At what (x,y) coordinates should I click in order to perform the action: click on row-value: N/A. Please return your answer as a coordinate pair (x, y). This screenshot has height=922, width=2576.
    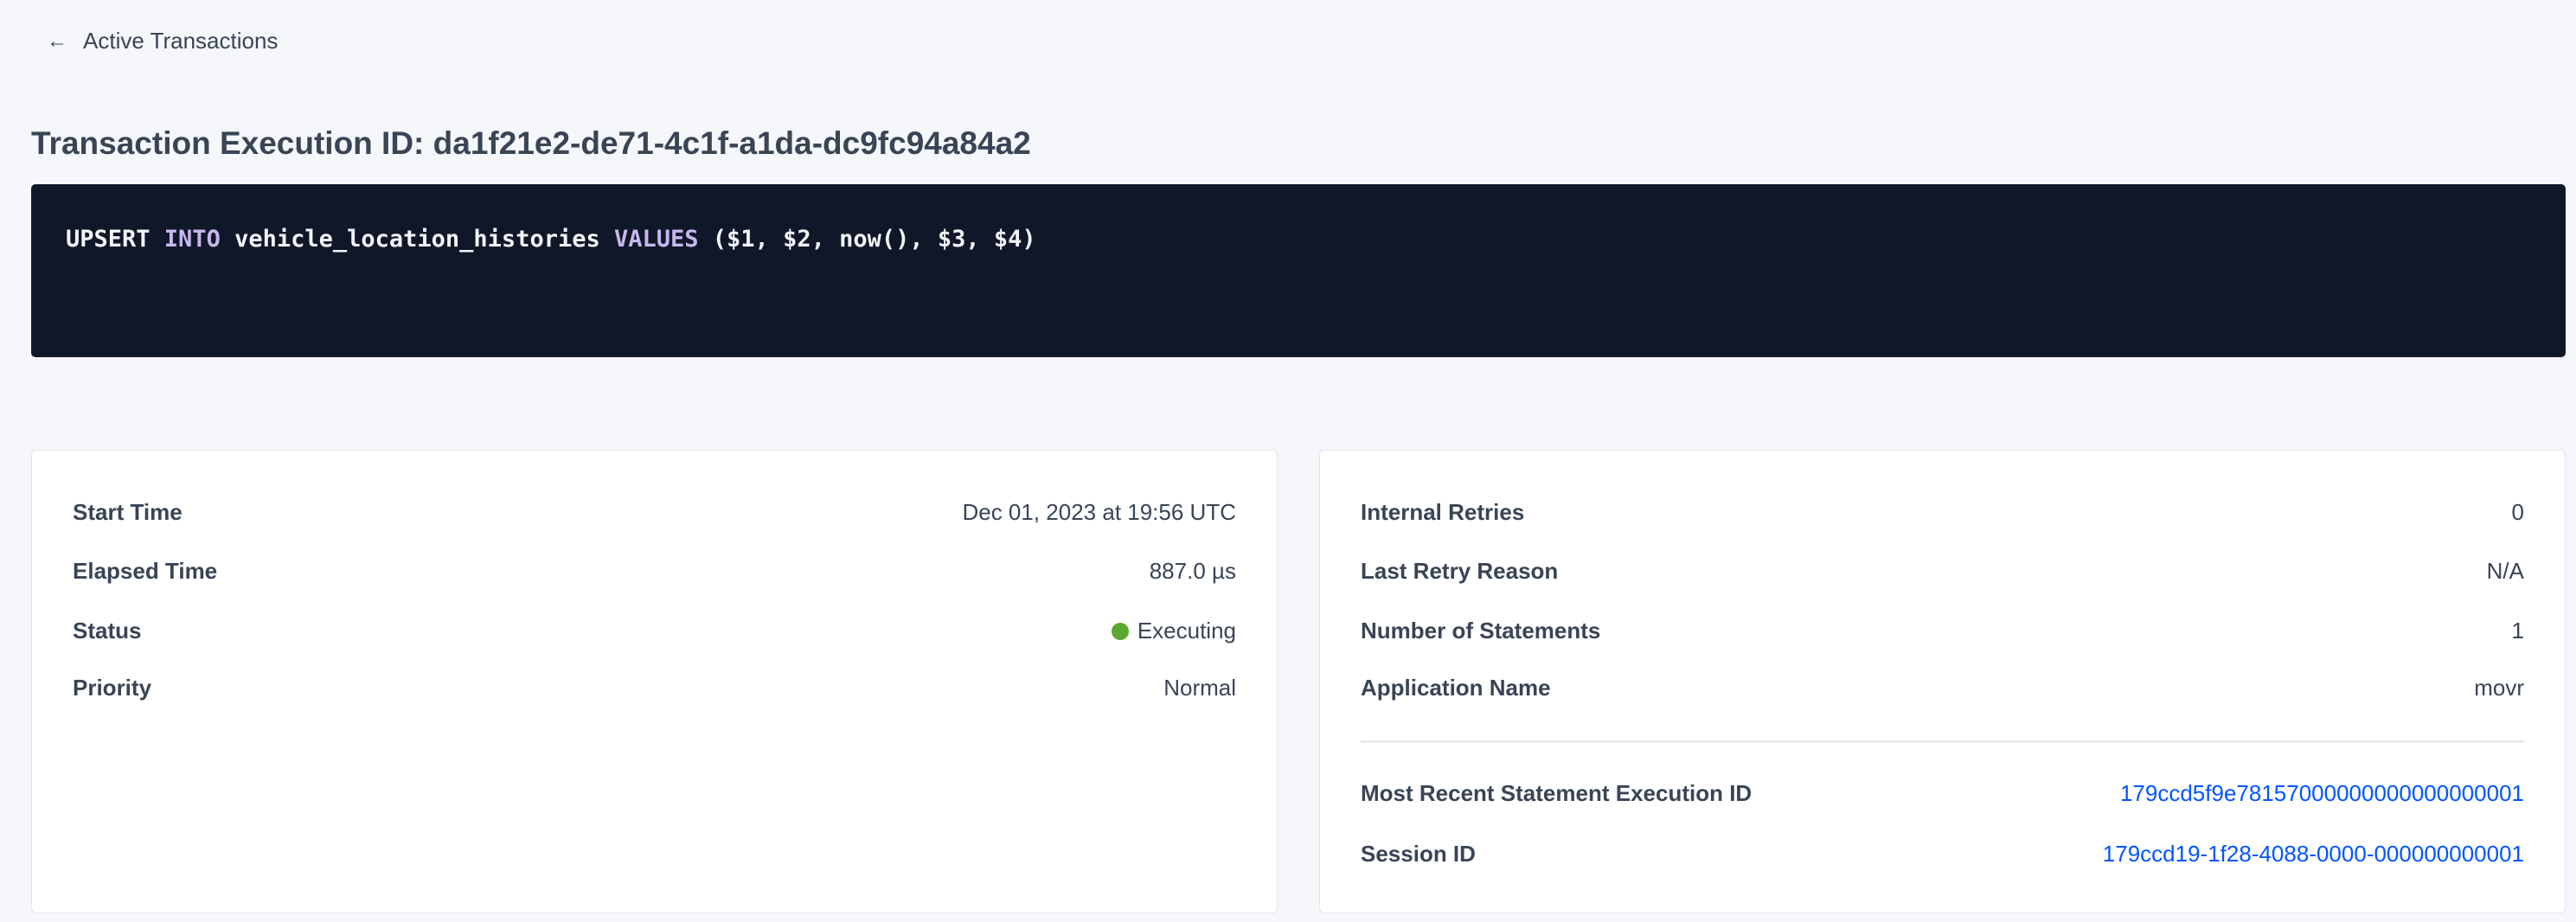
    Looking at the image, I should click on (2505, 570).